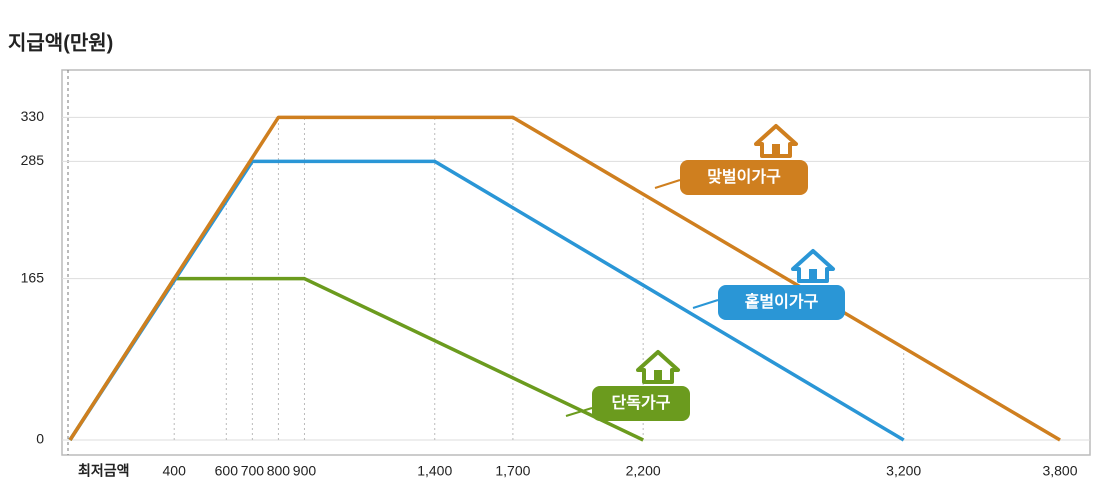 This screenshot has height=492, width=1116. Describe the element at coordinates (60, 42) in the screenshot. I see `y-axis-label: 지급액(만원)` at that location.